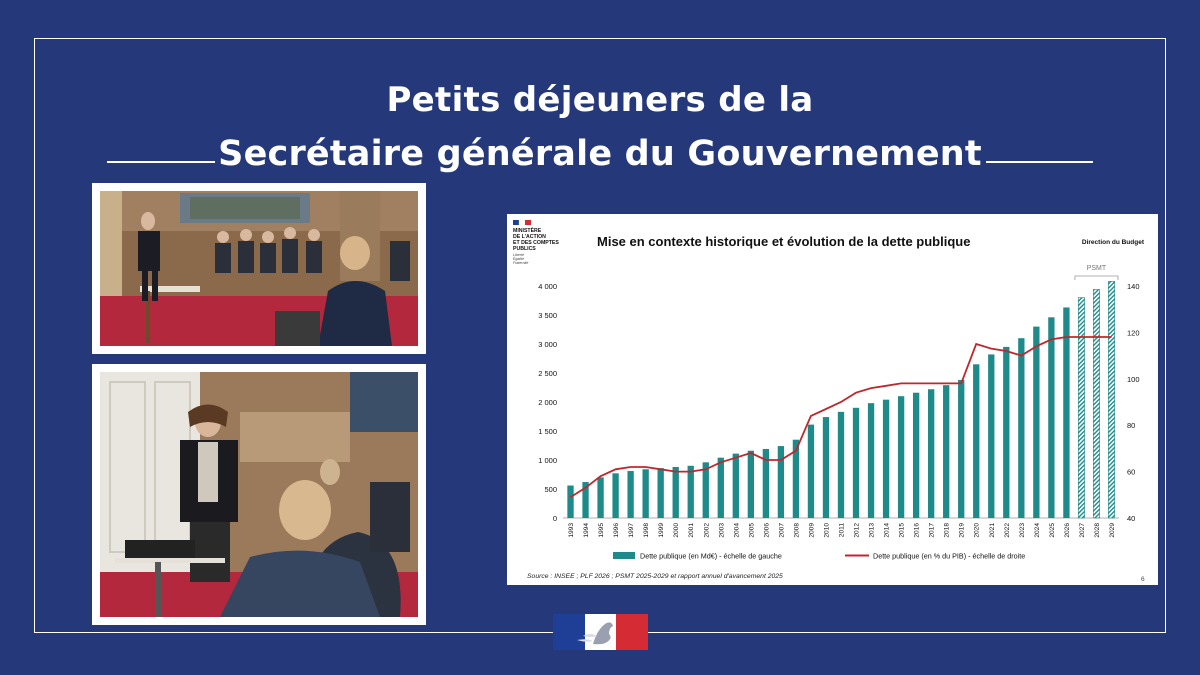 This screenshot has width=1200, height=675. Describe the element at coordinates (527, 230) in the screenshot. I see `logo-line-1: MINISTÈRE` at that location.